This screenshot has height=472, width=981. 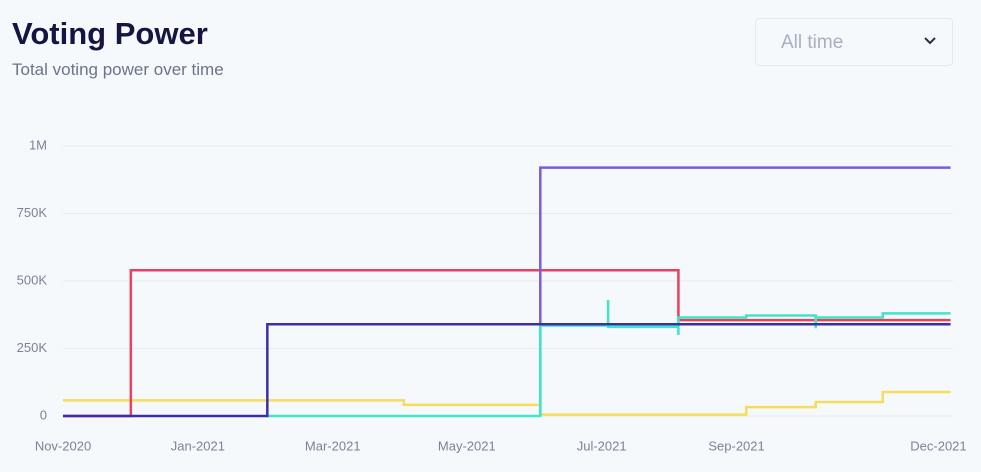 What do you see at coordinates (32, 212) in the screenshot?
I see `y-tick-label: 750K` at bounding box center [32, 212].